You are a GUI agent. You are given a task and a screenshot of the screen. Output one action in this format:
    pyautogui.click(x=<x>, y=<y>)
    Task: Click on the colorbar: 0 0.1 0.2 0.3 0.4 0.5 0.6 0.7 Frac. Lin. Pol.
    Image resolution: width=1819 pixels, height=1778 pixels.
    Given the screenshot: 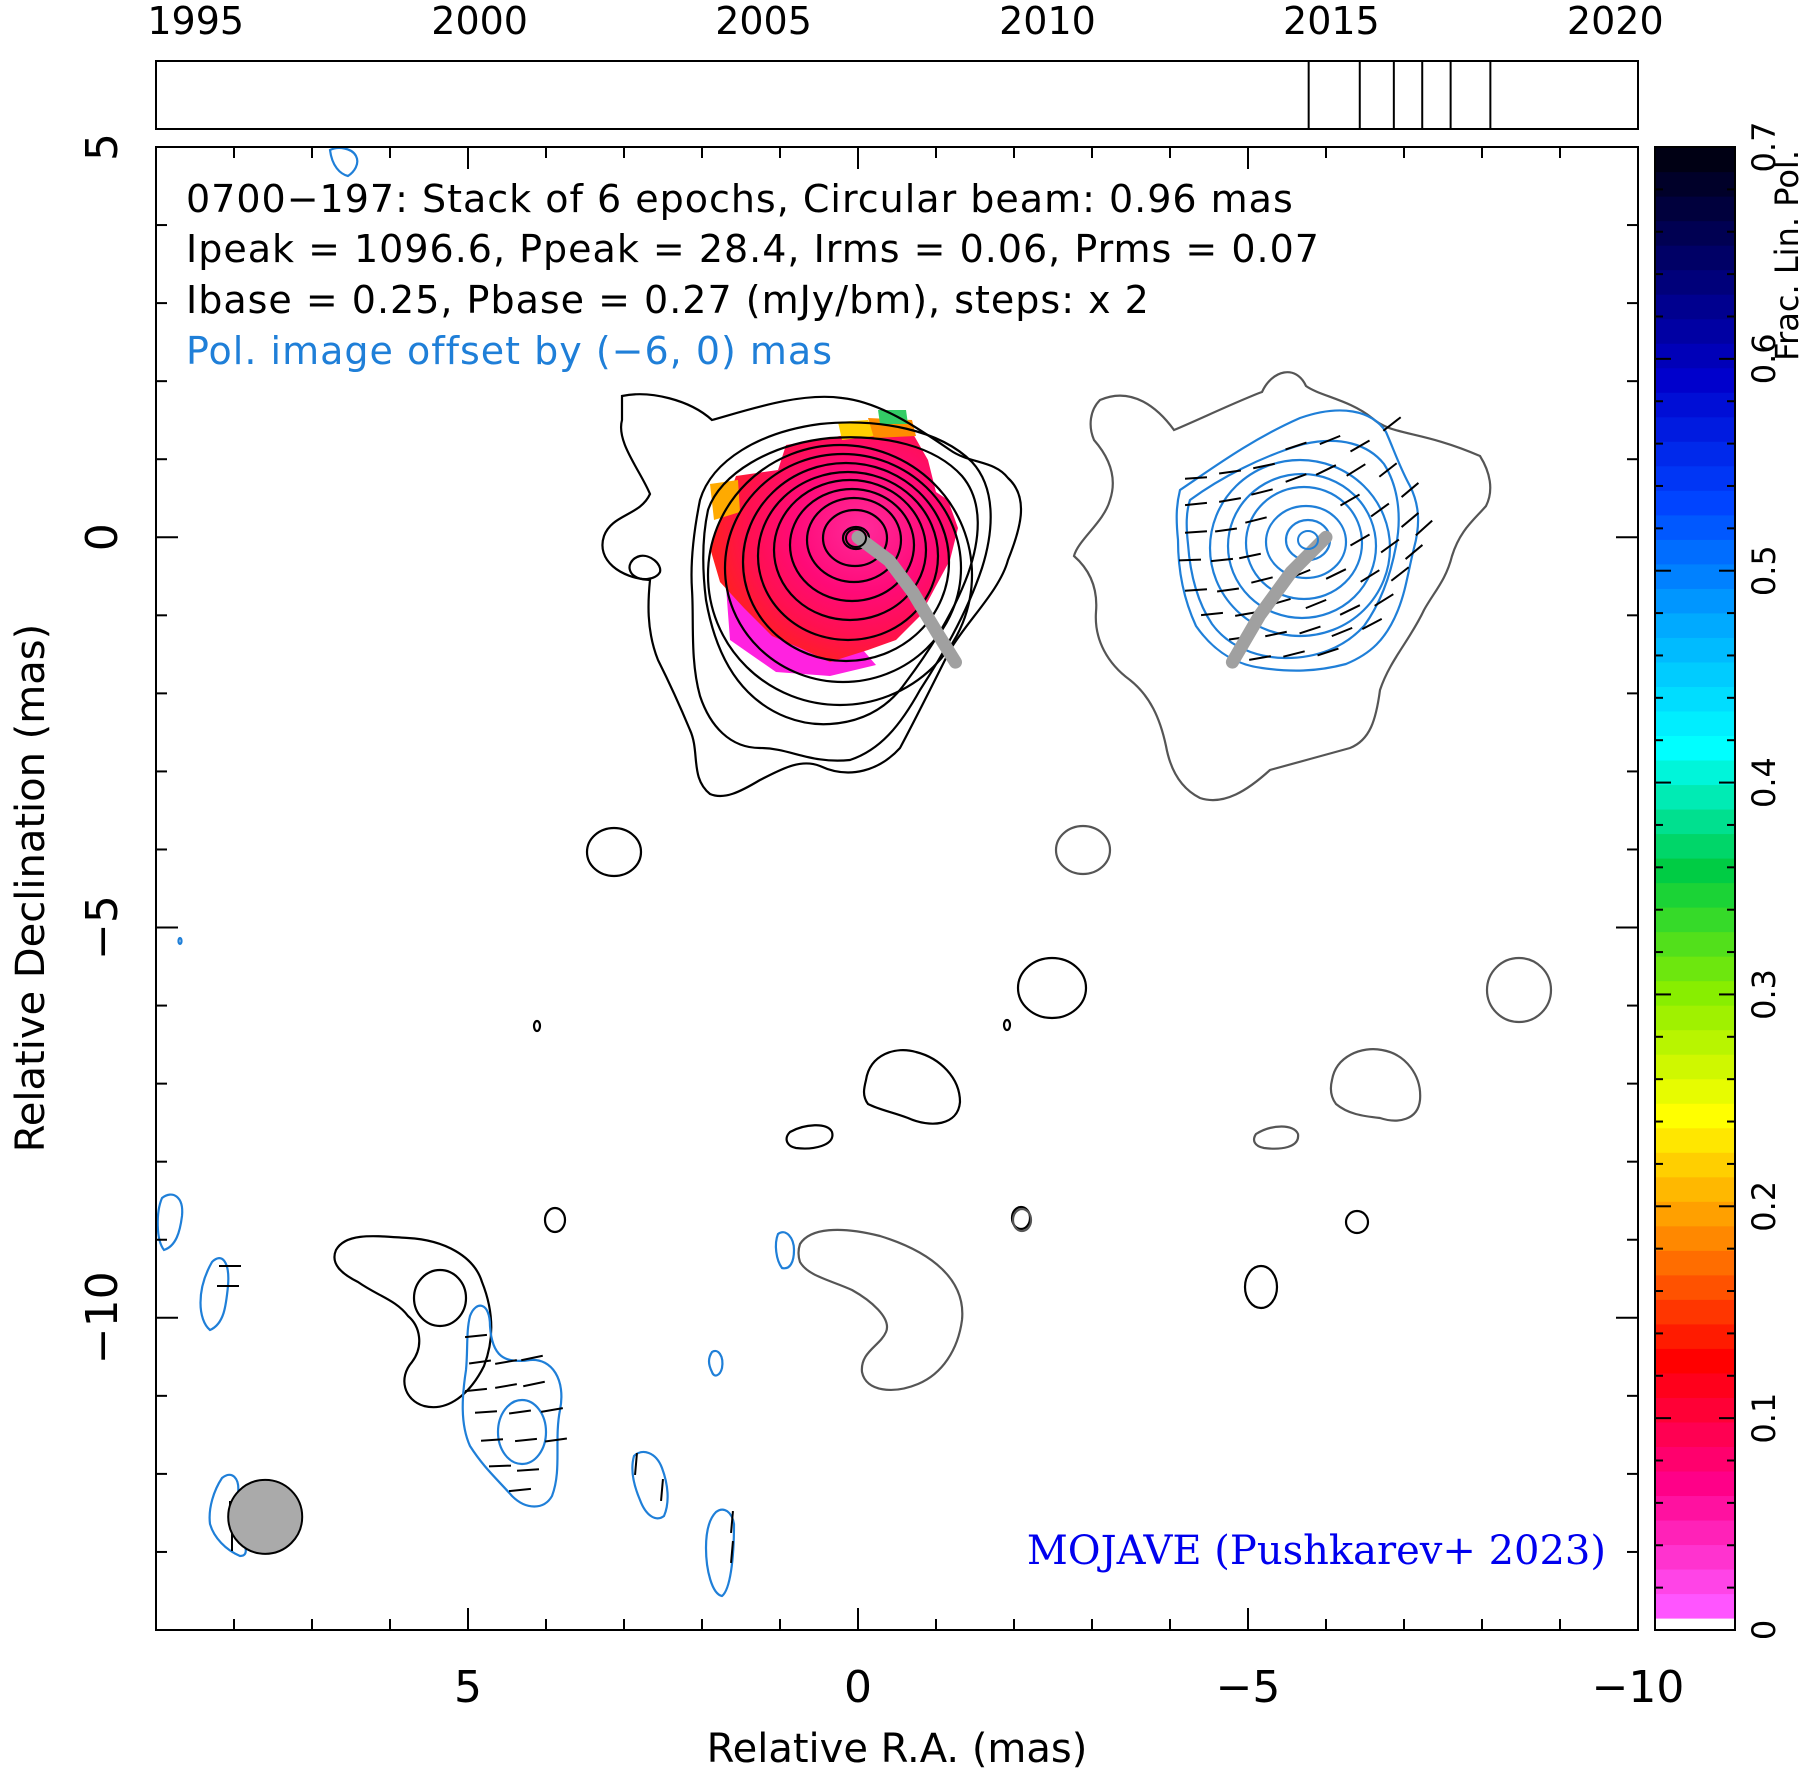 What is the action you would take?
    pyautogui.click(x=1730, y=881)
    